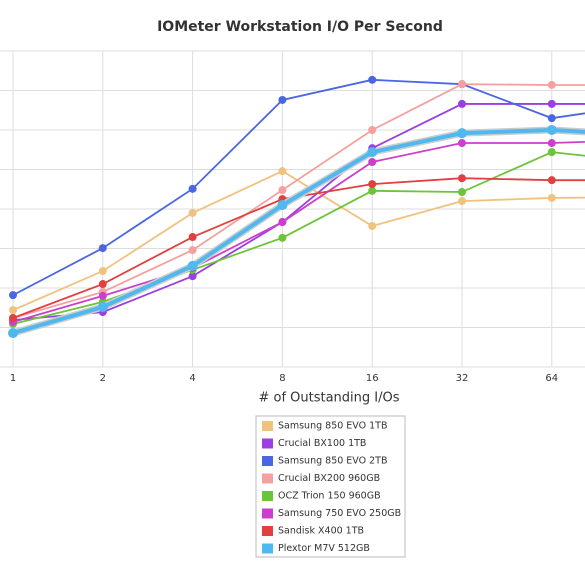 The height and width of the screenshot is (585, 585). What do you see at coordinates (328, 398) in the screenshot?
I see `x-axis-label: # of Outstanding I/Os` at bounding box center [328, 398].